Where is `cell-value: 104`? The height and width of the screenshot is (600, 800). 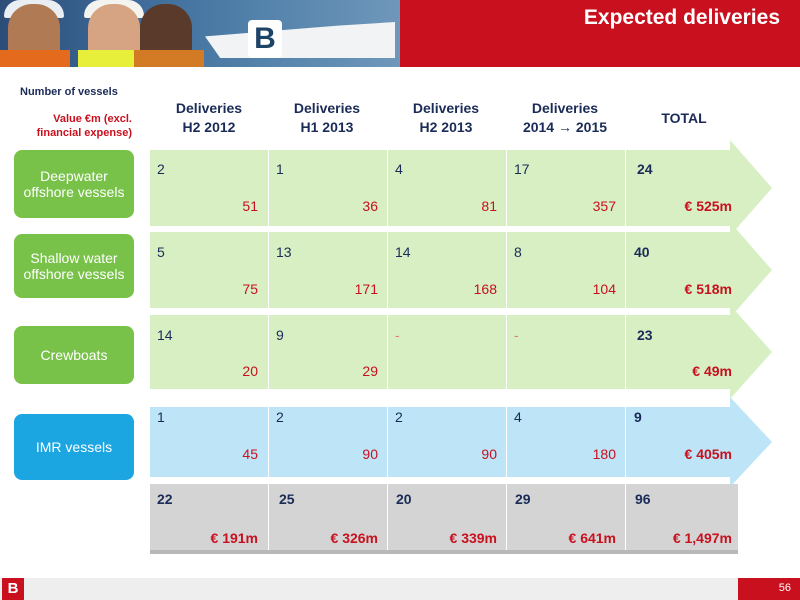 cell-value: 104 is located at coordinates (604, 289).